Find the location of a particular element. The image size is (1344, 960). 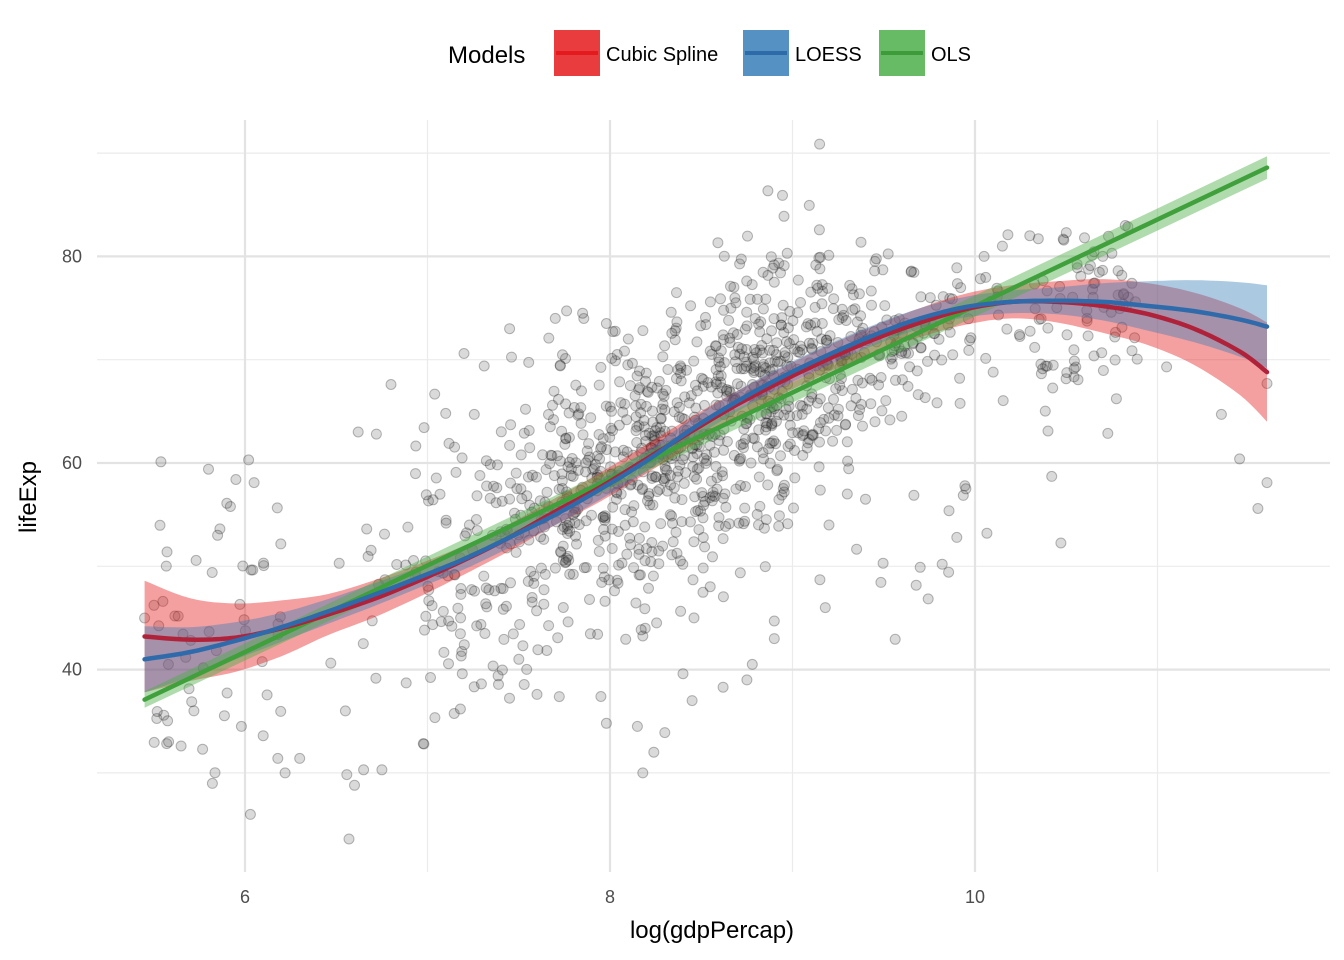

y-tick-label: 60 is located at coordinates (72, 463).